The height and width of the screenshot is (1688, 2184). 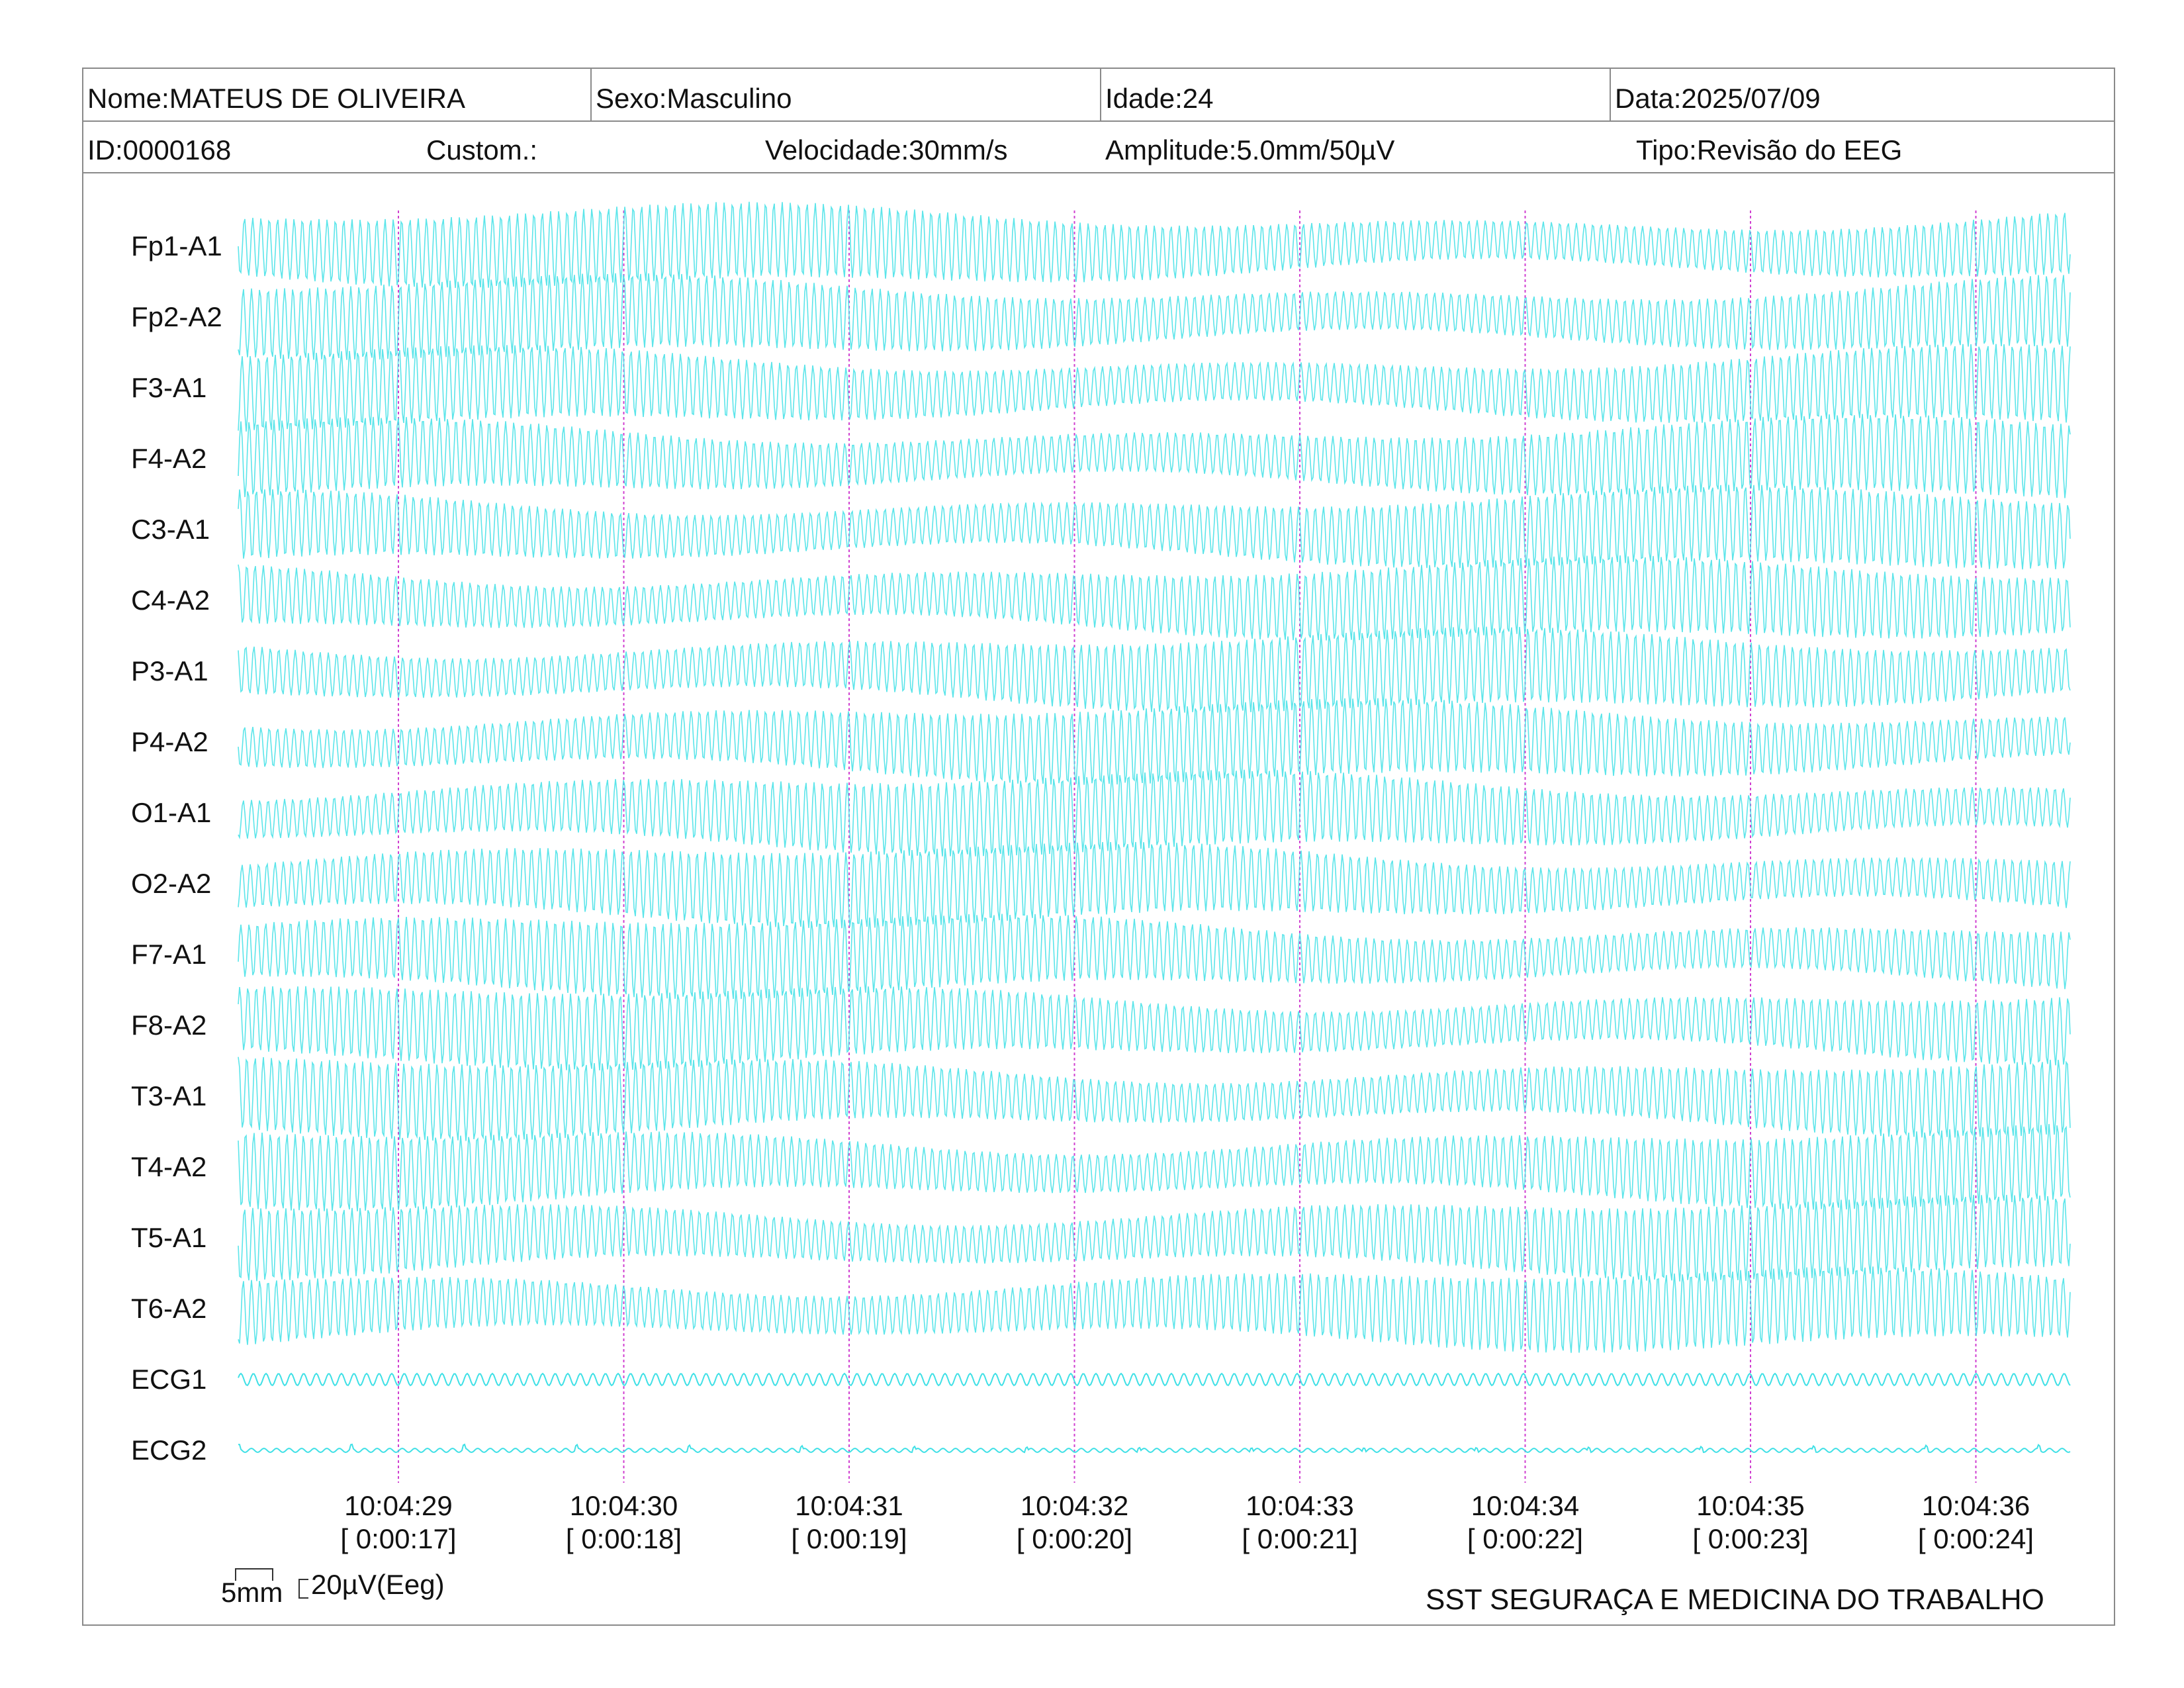 What do you see at coordinates (398, 1522) in the screenshot?
I see `time-tick-label: 10:04:29[ 0:00:17]` at bounding box center [398, 1522].